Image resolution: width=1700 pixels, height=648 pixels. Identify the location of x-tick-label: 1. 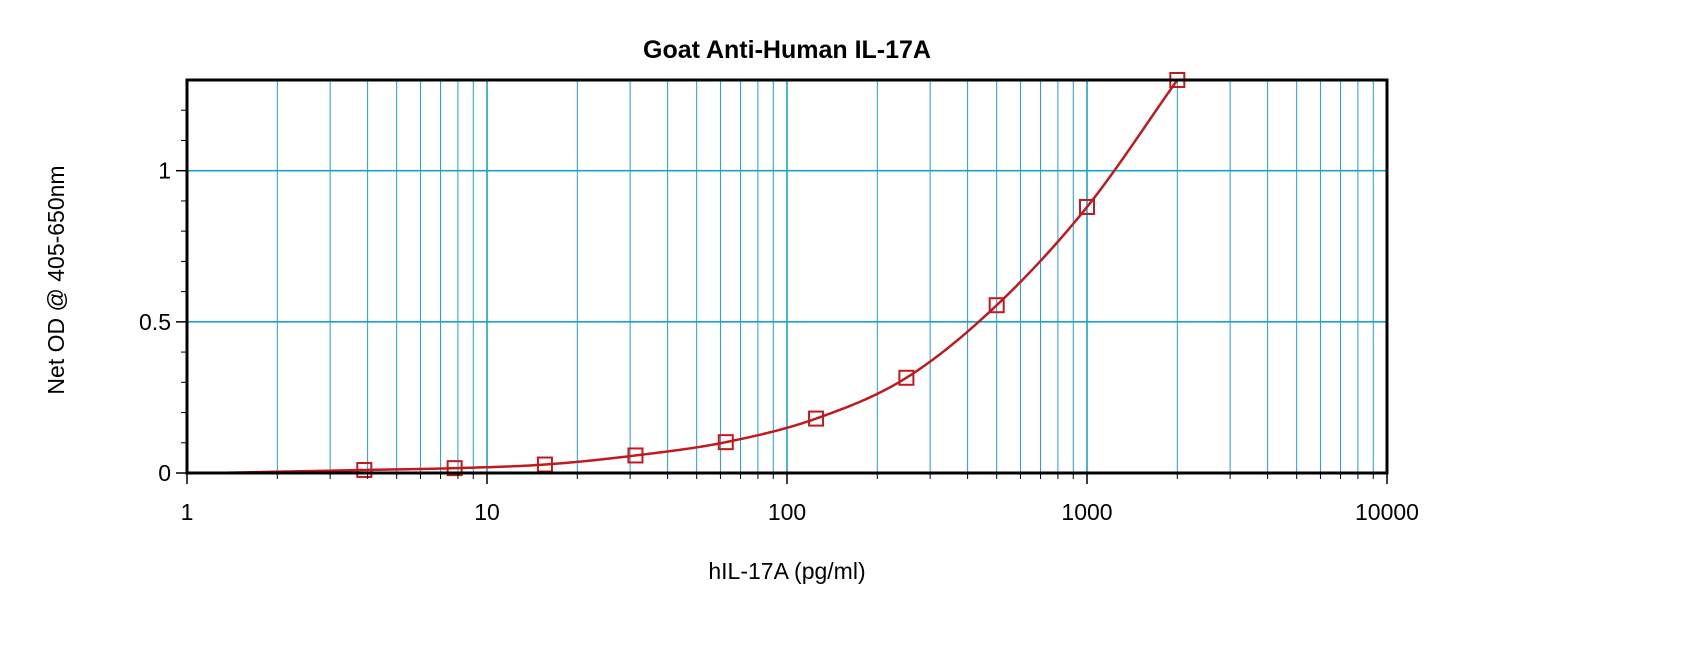
(187, 512).